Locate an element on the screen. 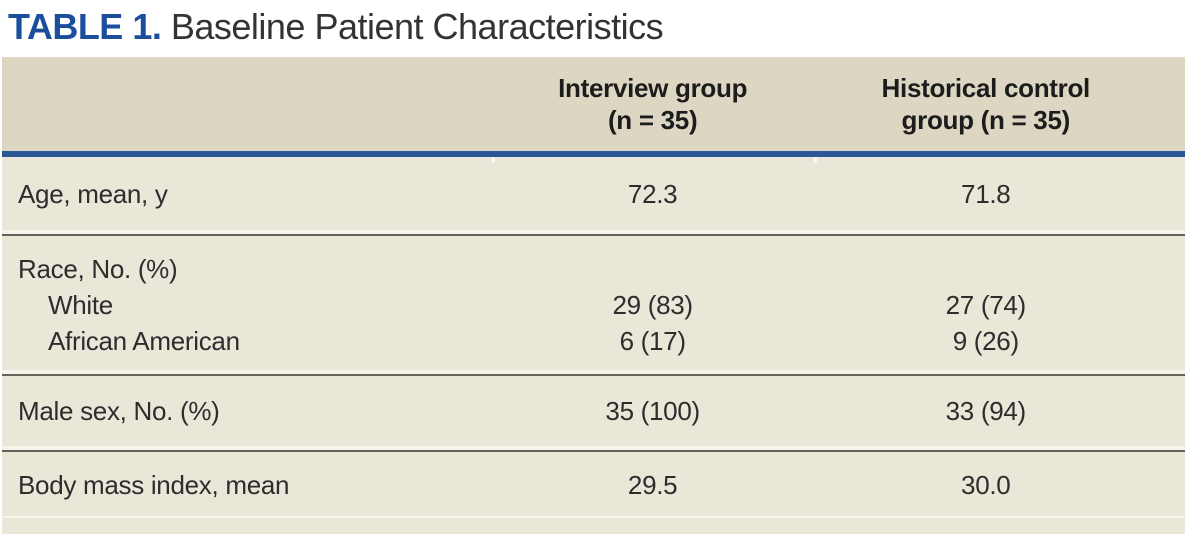  column-header-empty is located at coordinates (247, 107).